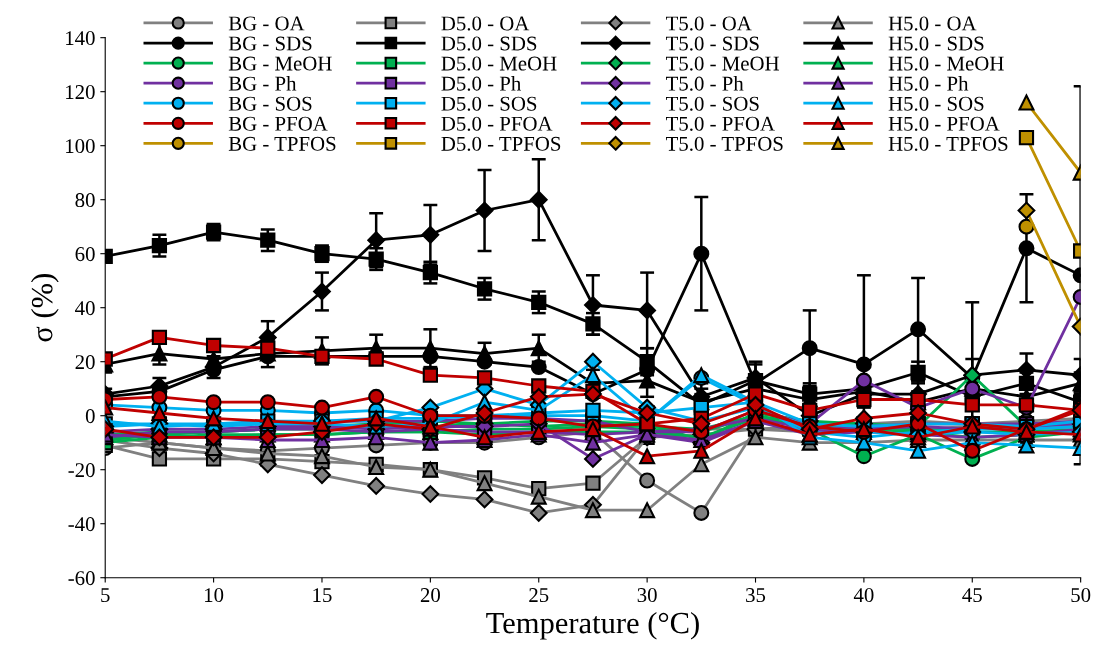 The width and height of the screenshot is (1096, 661). What do you see at coordinates (936, 103) in the screenshot?
I see `legend-label: H5.0 - SOS` at bounding box center [936, 103].